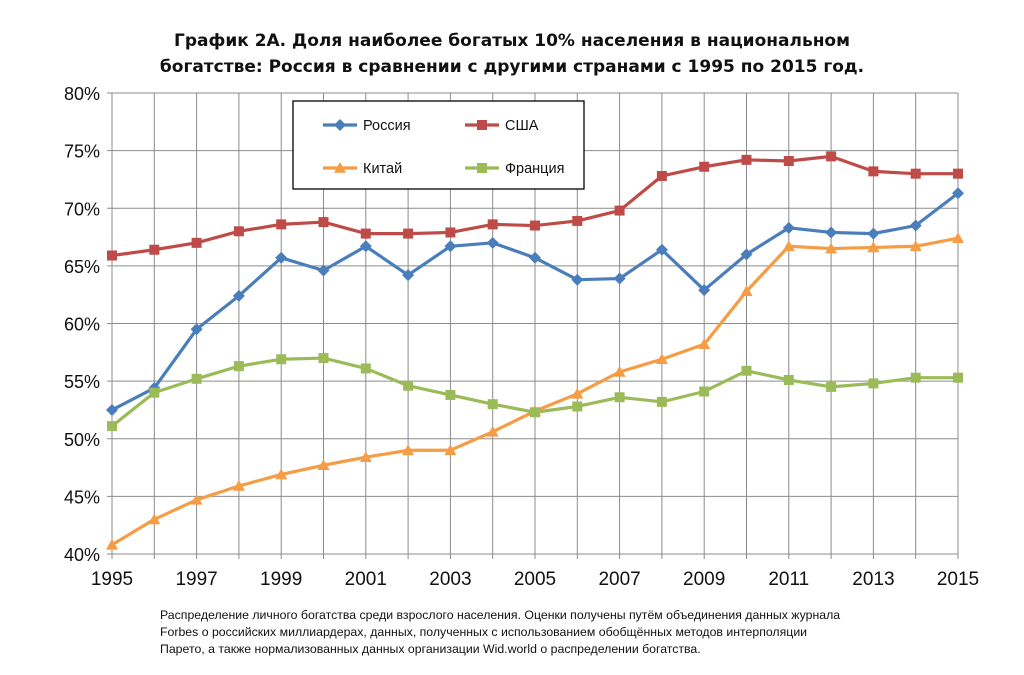  I want to click on y-tick-label: 75%, so click(82, 152).